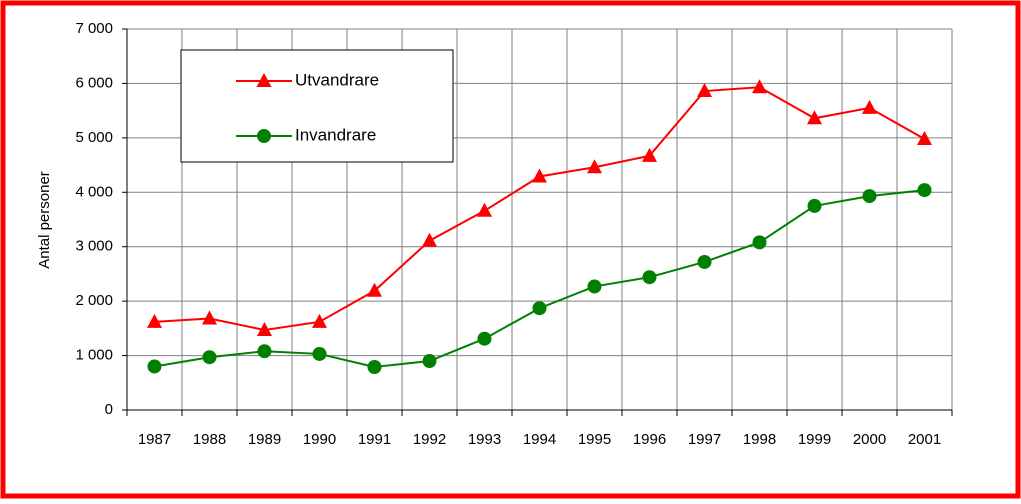 The height and width of the screenshot is (504, 1021). I want to click on y-tick-label: 0, so click(109, 409).